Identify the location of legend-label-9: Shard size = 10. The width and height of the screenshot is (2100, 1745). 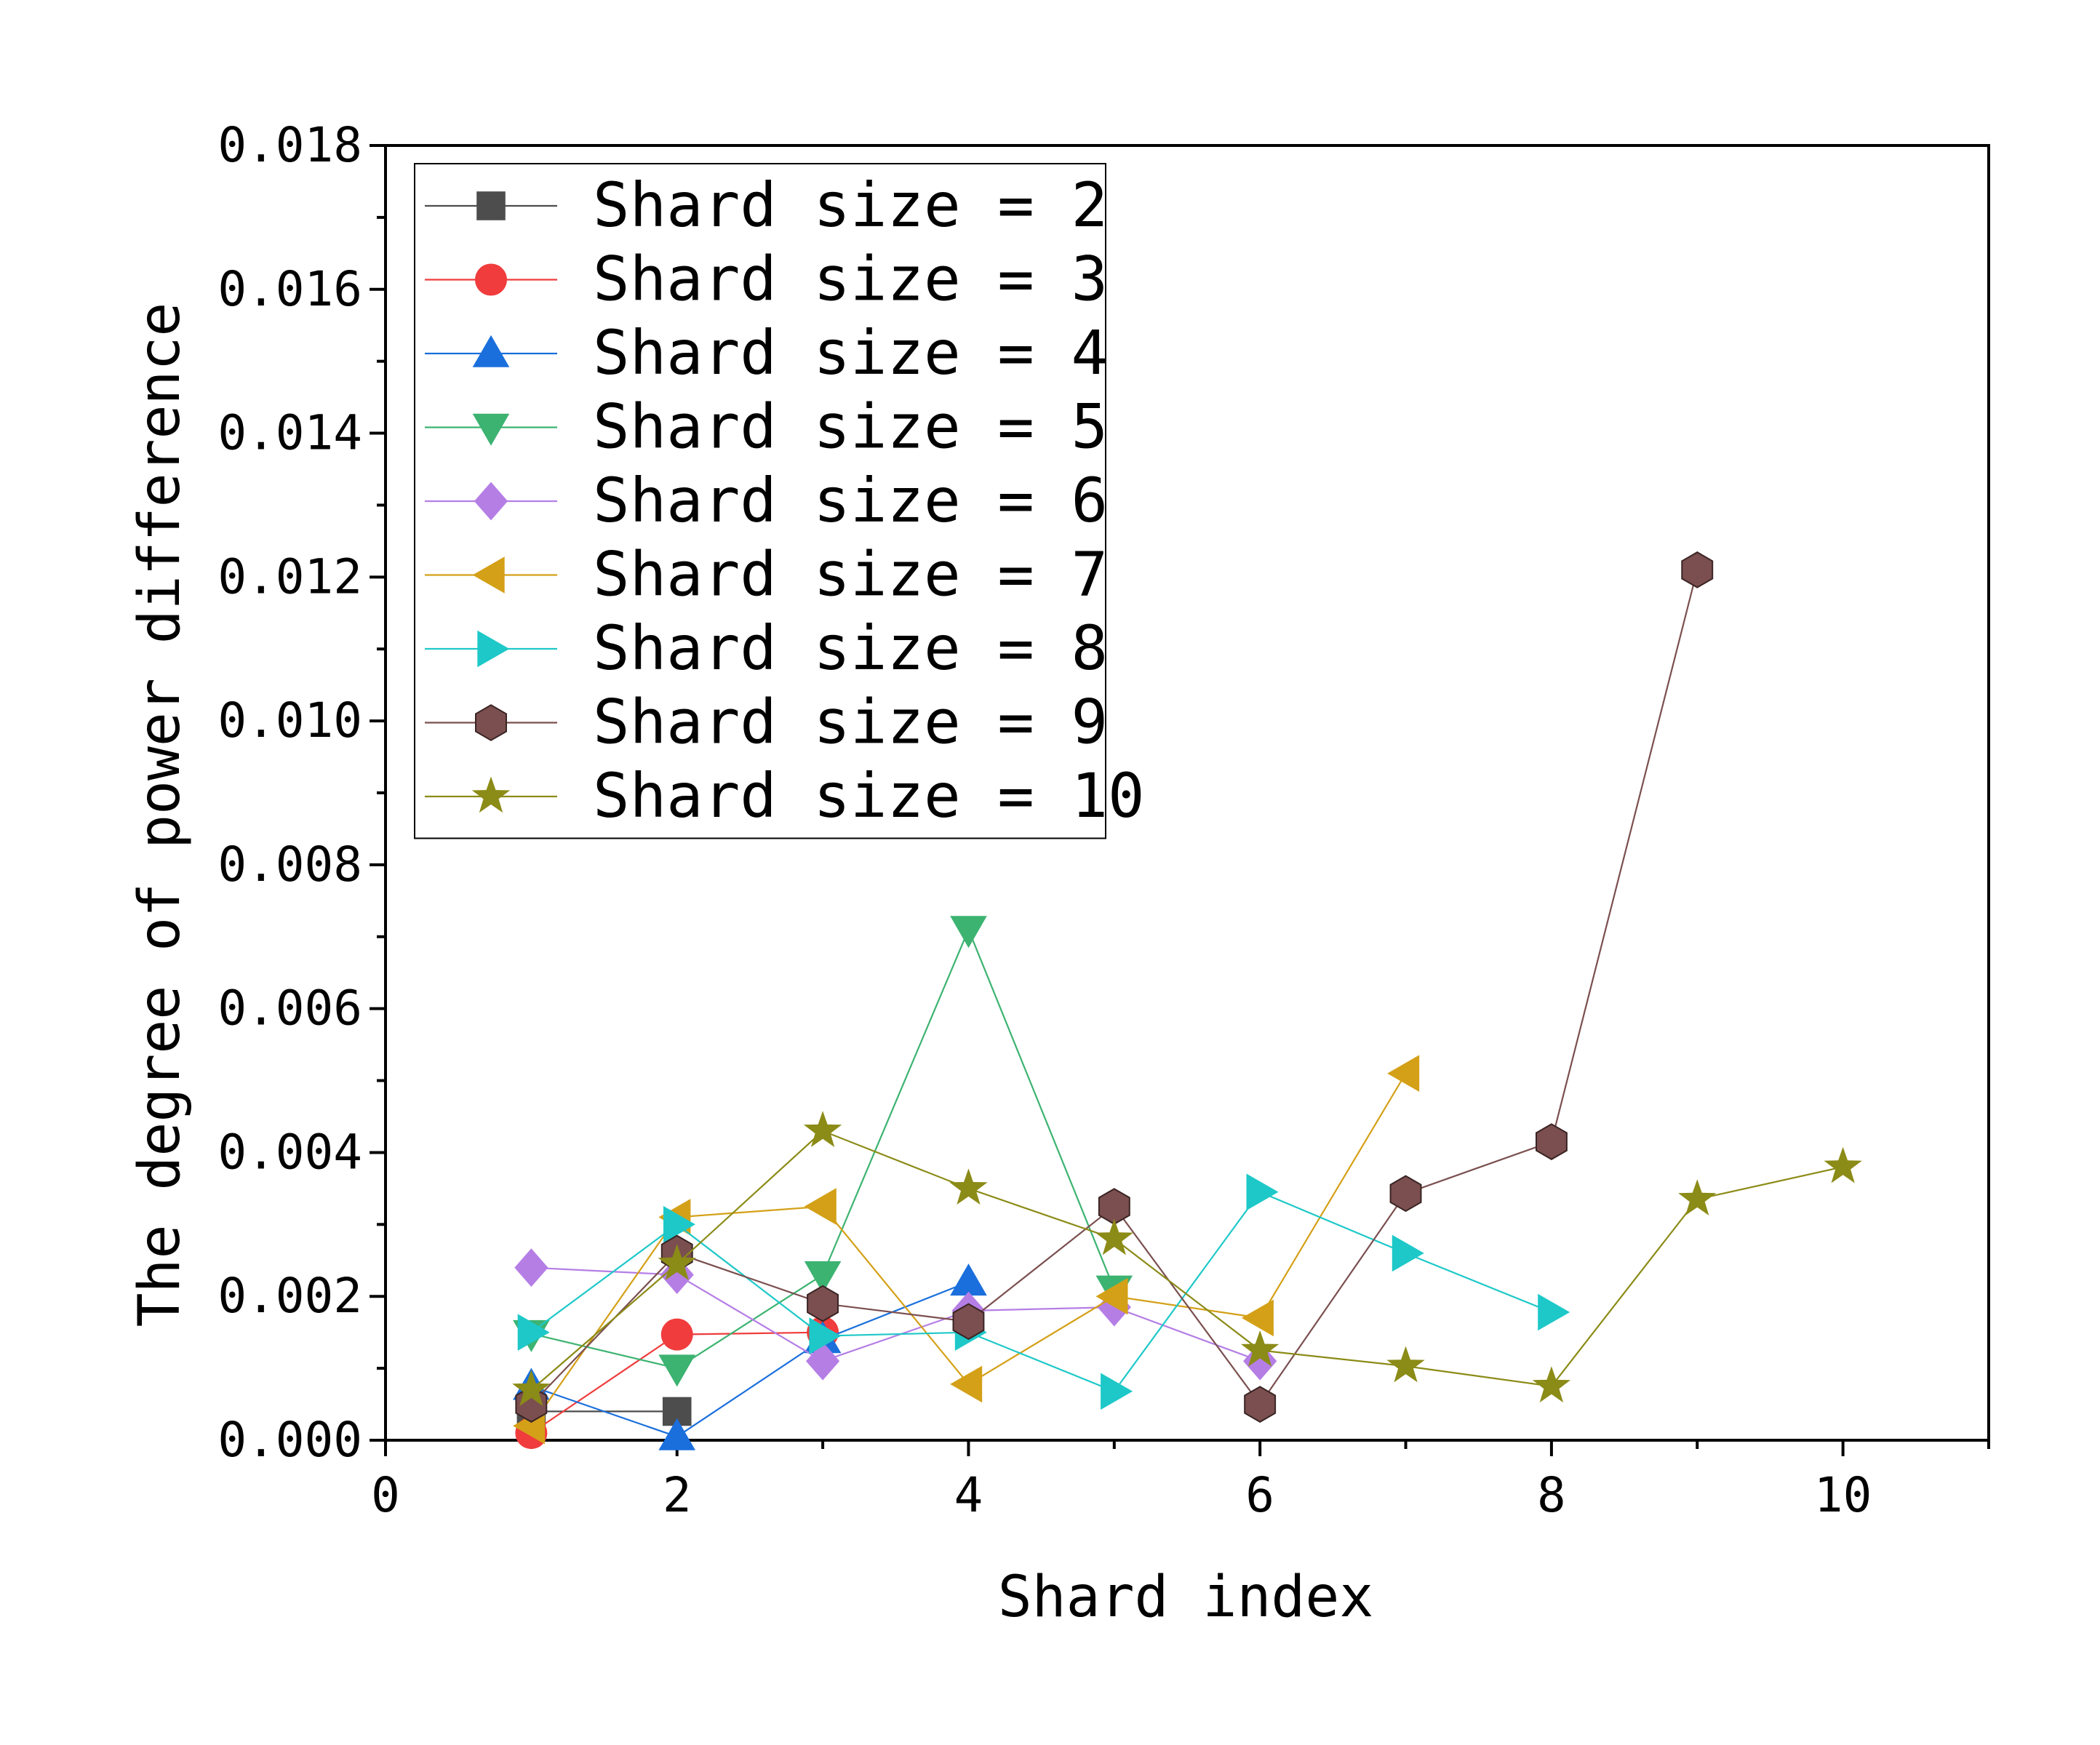
(869, 795).